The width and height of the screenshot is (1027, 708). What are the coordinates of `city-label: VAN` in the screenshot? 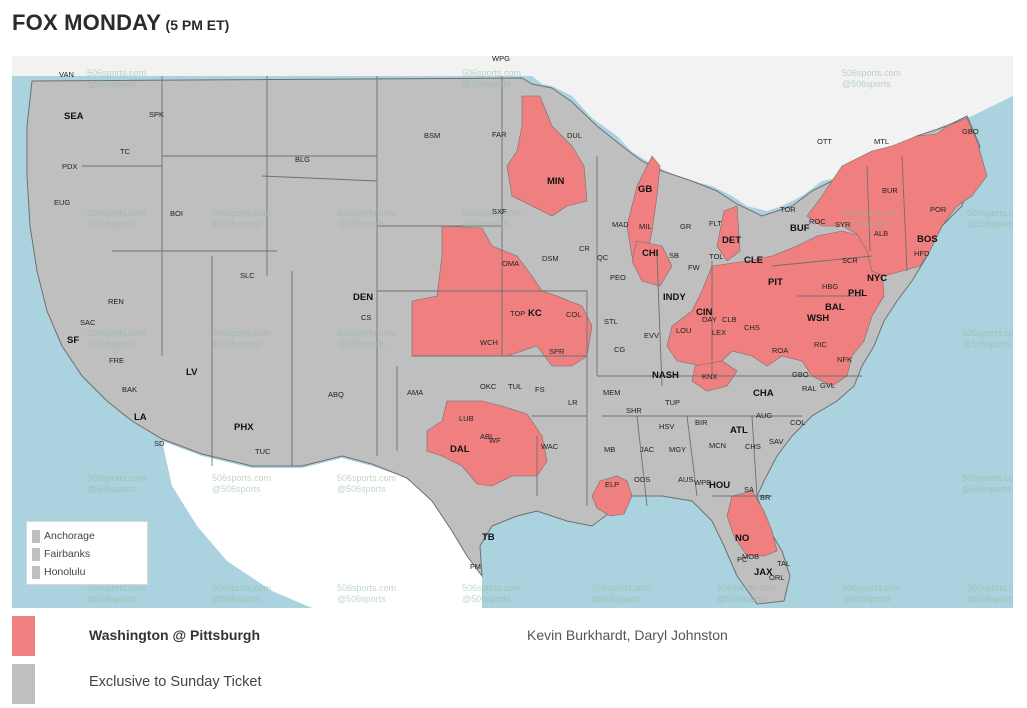 It's located at (66, 74).